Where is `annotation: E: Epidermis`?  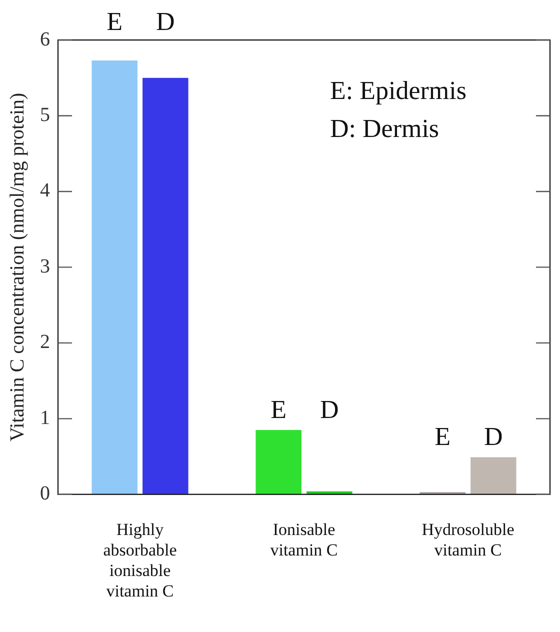 annotation: E: Epidermis is located at coordinates (398, 91).